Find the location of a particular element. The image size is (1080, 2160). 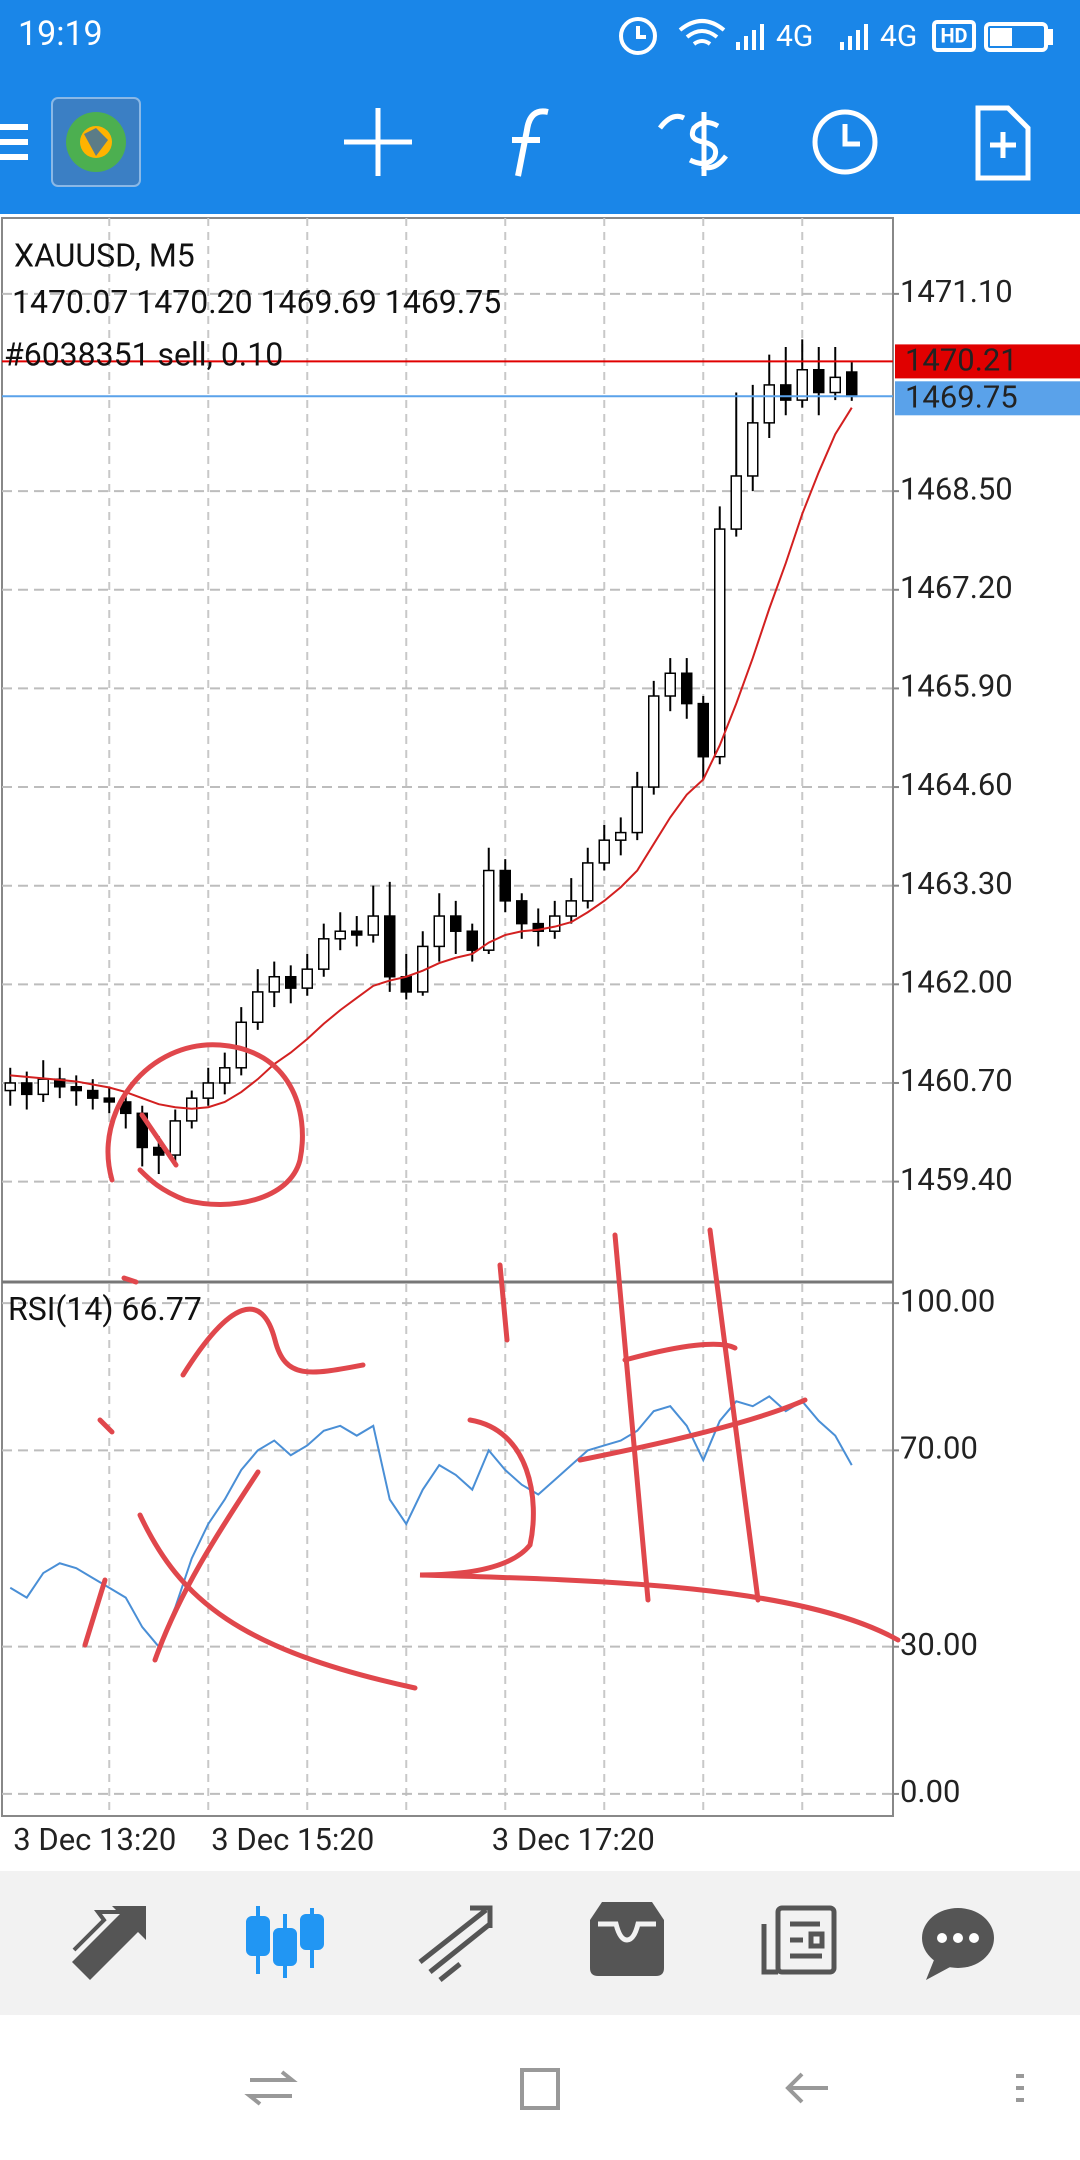

y-tick-label: 1460.70 is located at coordinates (956, 1080).